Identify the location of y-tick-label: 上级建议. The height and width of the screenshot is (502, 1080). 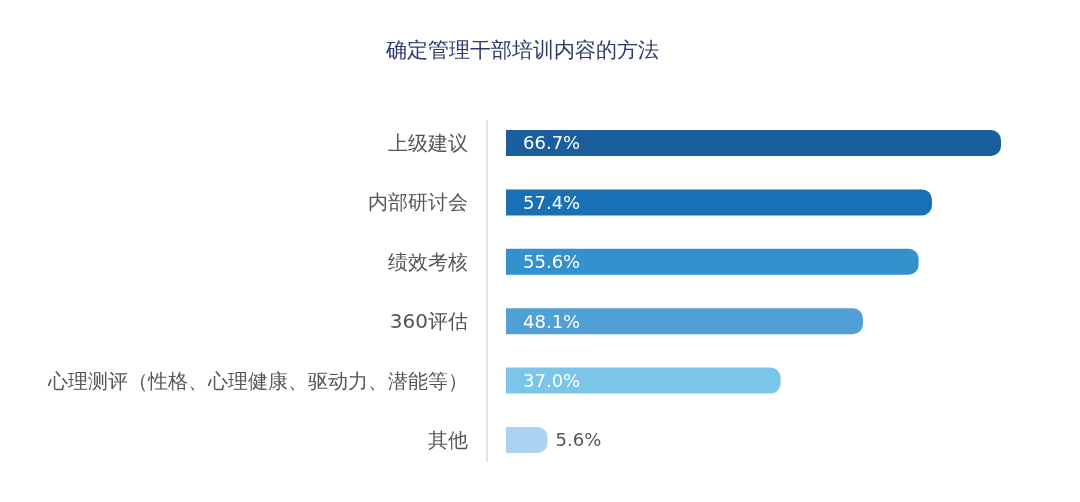
(428, 143).